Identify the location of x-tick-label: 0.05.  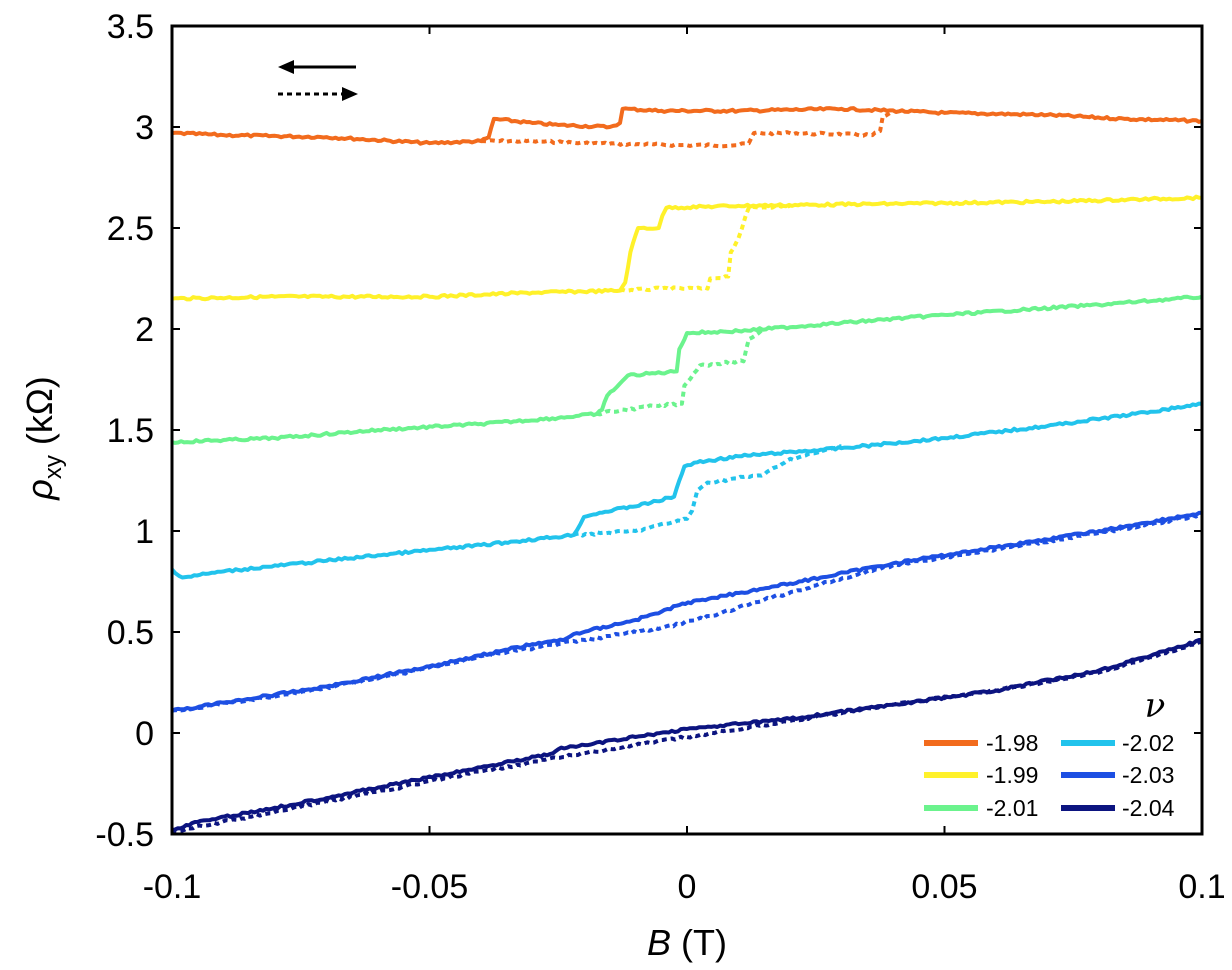
(944, 887).